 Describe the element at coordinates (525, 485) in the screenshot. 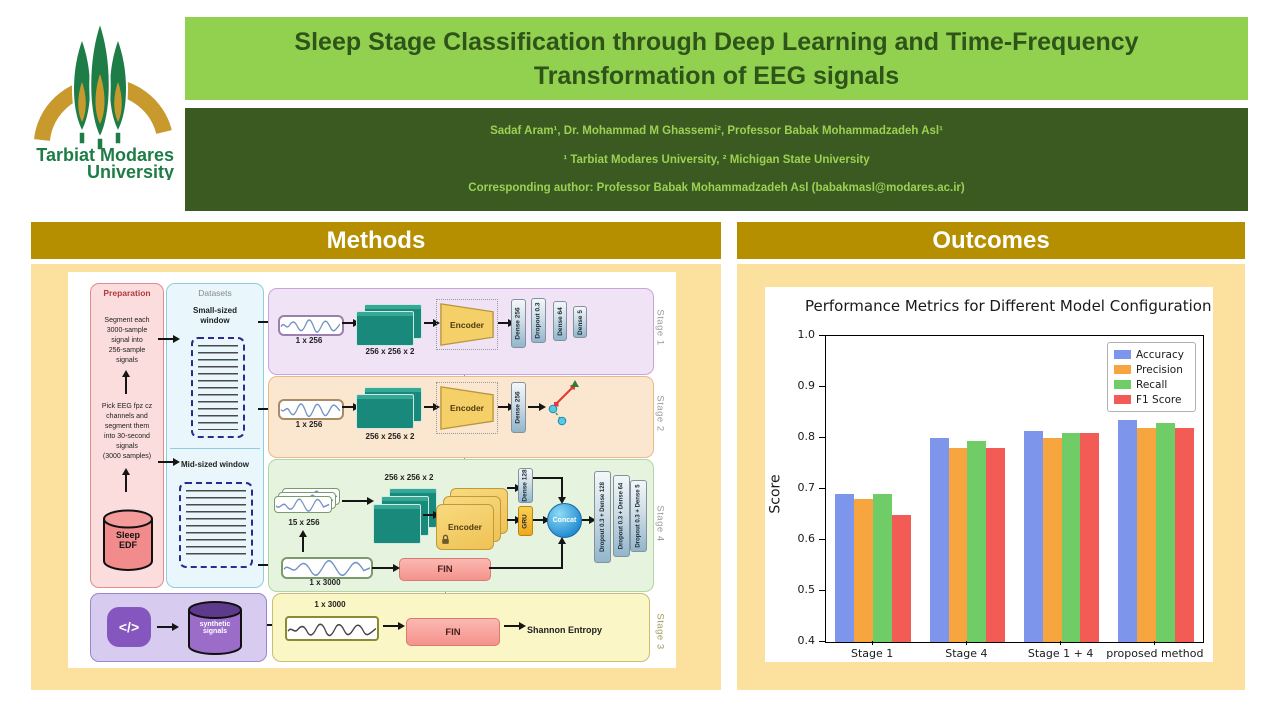

I see `stage4-dense128: Dense 128` at that location.